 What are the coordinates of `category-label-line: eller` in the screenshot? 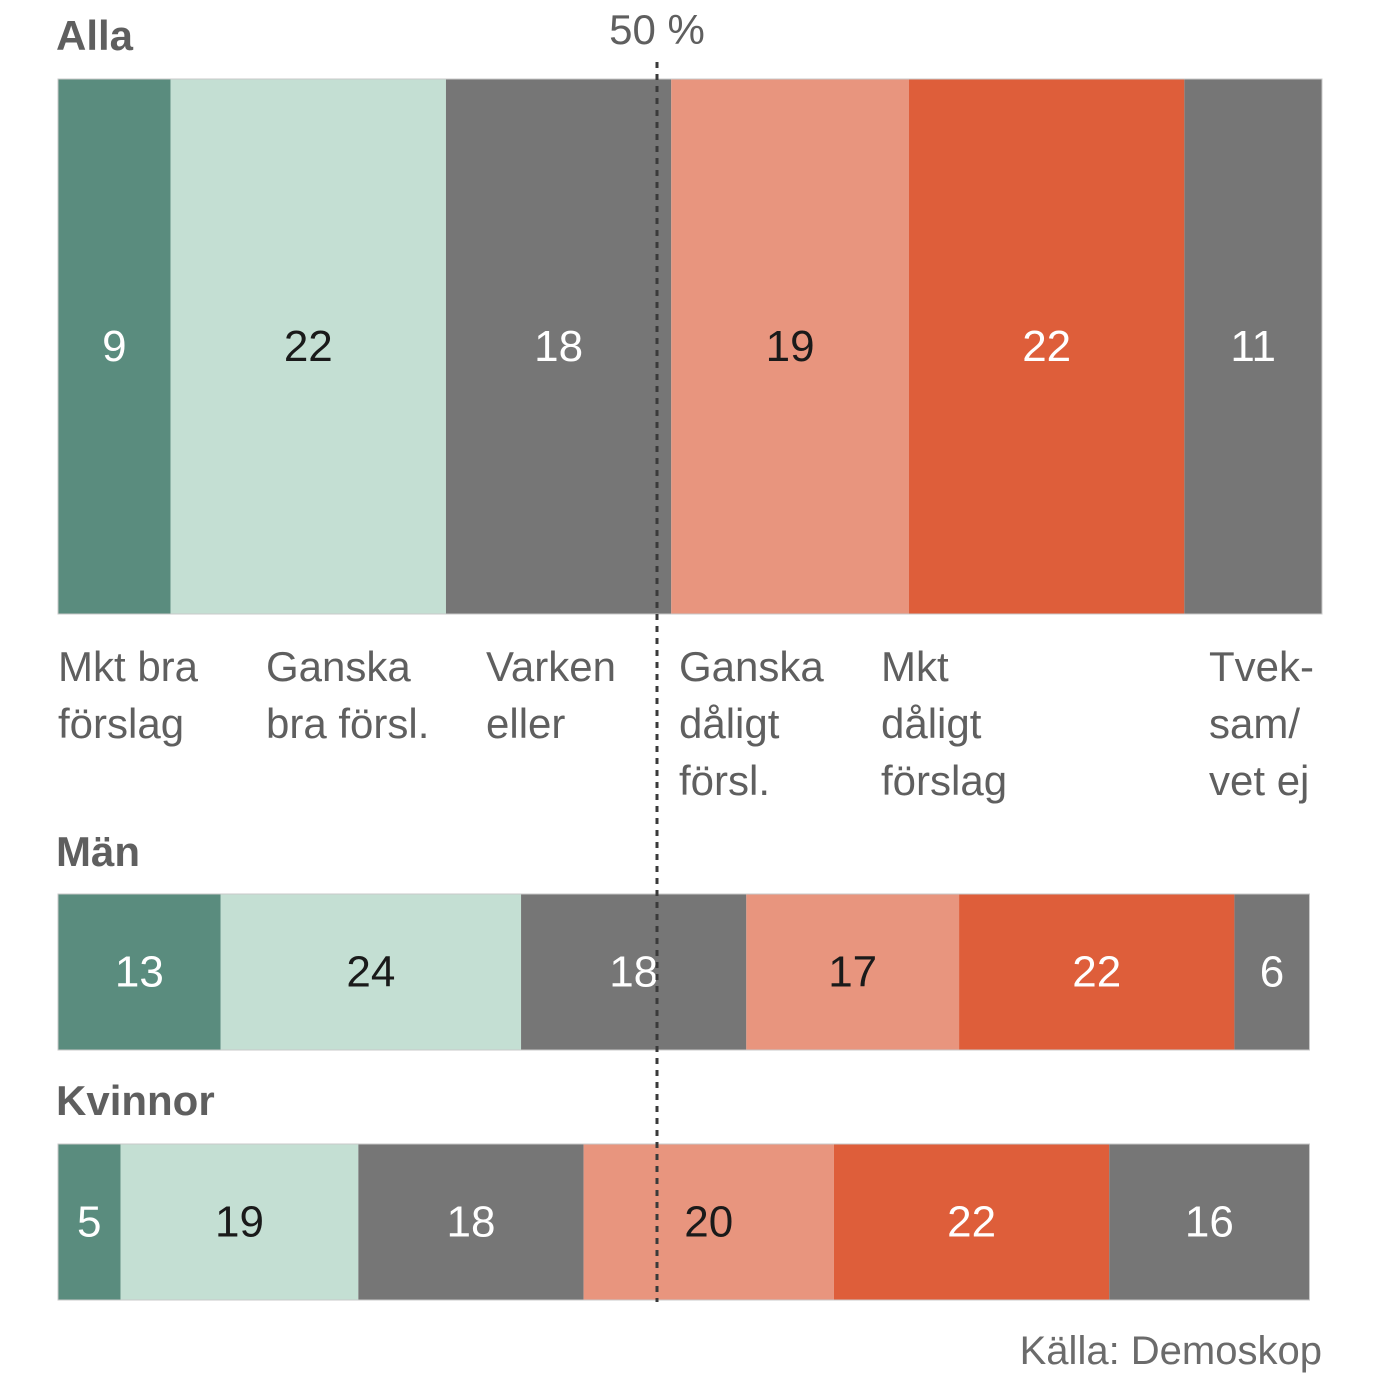 It's located at (525, 723).